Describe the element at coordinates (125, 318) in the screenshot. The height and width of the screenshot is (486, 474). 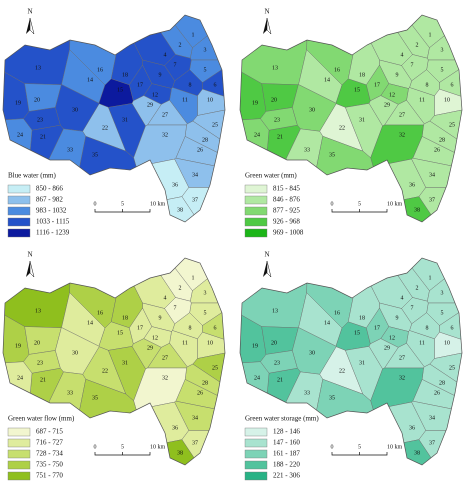
I see `subbasin-label: 18` at that location.